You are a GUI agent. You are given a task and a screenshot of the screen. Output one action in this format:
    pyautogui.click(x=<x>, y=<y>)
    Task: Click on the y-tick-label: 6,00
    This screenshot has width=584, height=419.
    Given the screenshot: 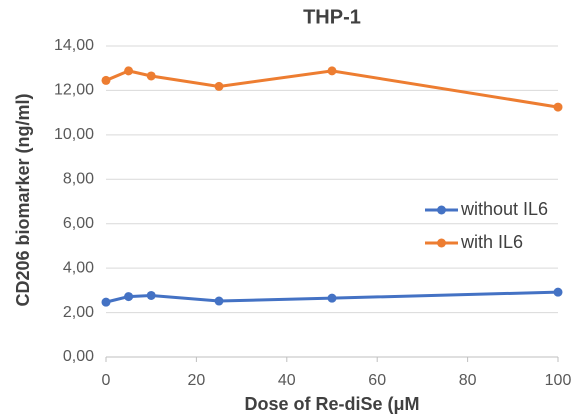 What is the action you would take?
    pyautogui.click(x=78, y=223)
    